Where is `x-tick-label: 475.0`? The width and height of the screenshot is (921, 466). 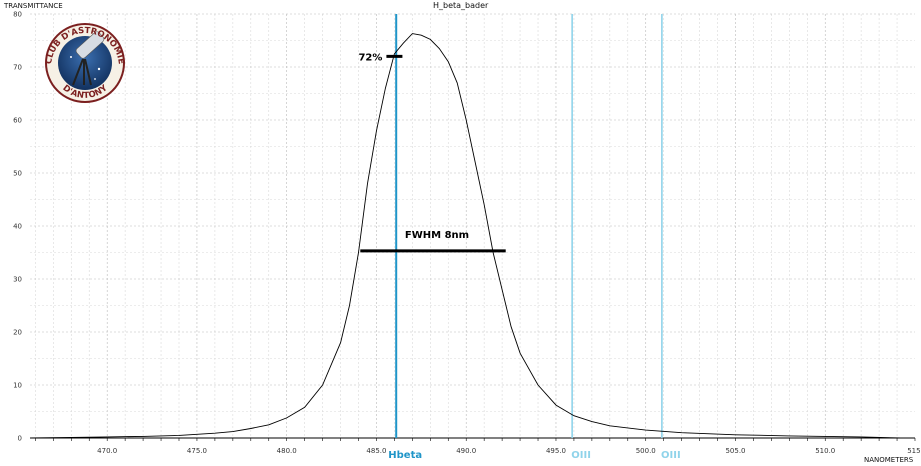
x-tick-label: 475.0 is located at coordinates (197, 451).